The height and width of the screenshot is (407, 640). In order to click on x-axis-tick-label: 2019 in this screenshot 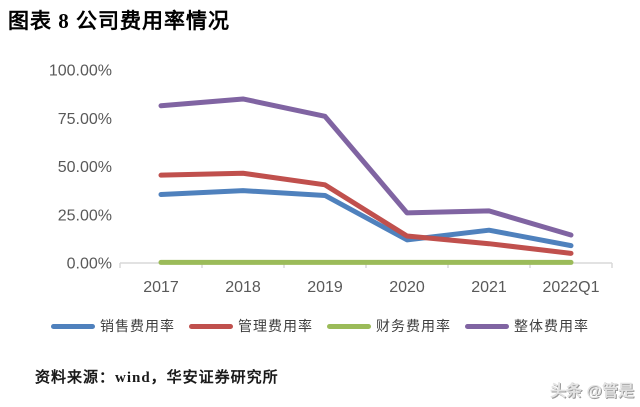, I will do `click(325, 287)`.